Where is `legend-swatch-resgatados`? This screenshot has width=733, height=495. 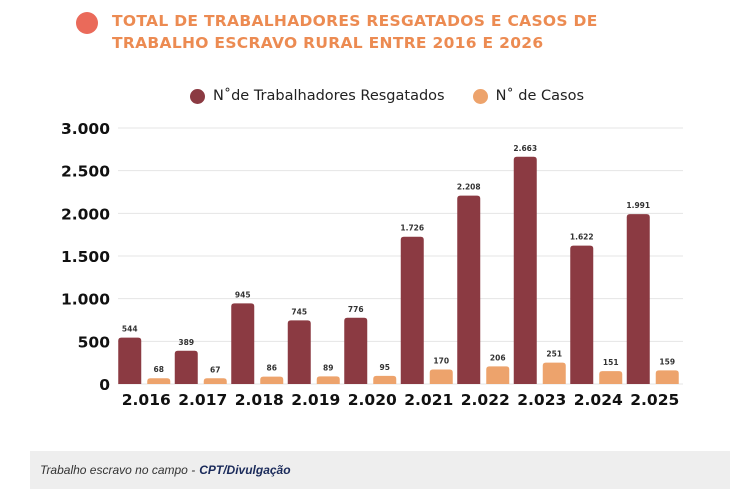 legend-swatch-resgatados is located at coordinates (197, 96).